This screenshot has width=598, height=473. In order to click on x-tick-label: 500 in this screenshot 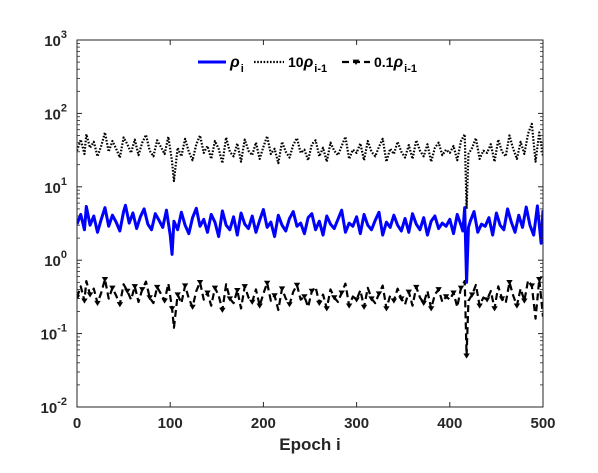, I will do `click(542, 423)`.